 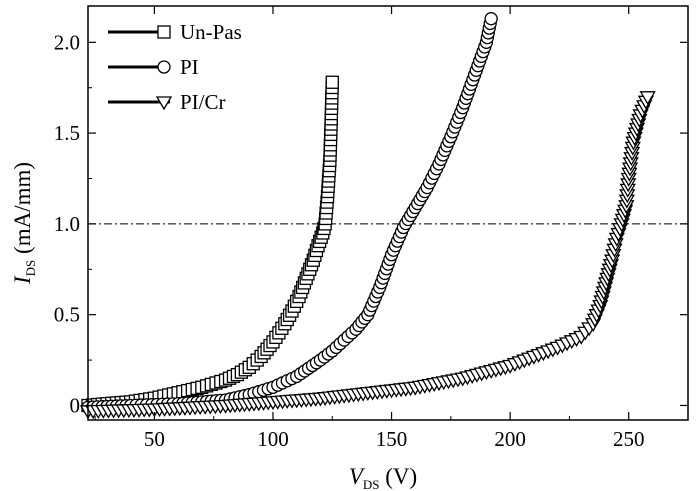 What do you see at coordinates (273, 439) in the screenshot?
I see `x-tick-label: 100` at bounding box center [273, 439].